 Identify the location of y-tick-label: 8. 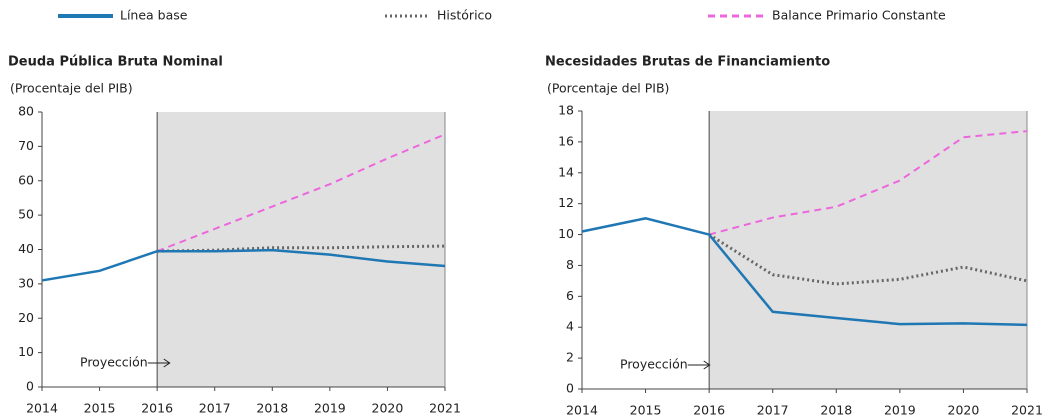
(570, 264).